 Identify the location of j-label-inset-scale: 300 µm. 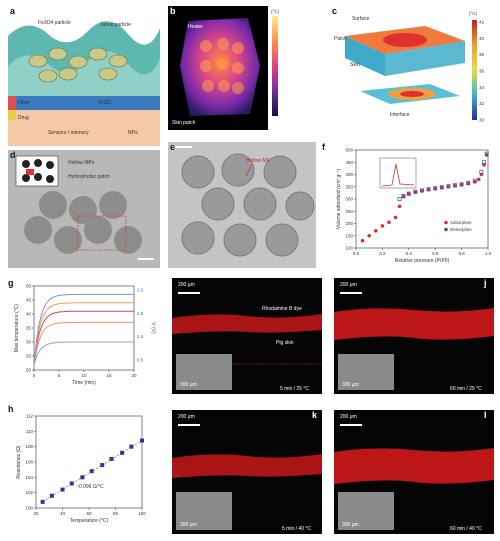
(350, 385).